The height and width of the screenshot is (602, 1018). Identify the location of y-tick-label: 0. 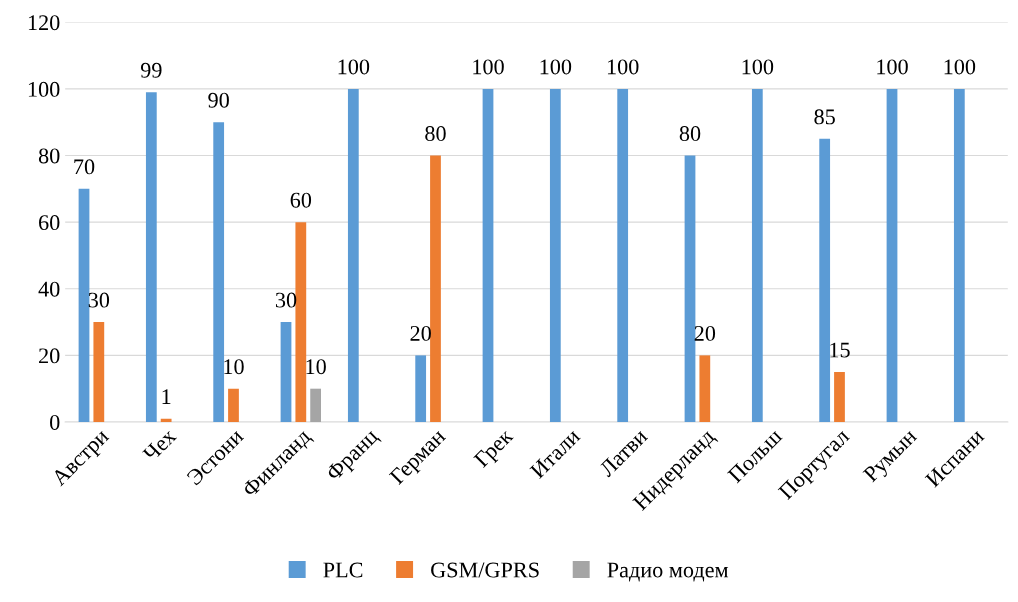
(55, 422).